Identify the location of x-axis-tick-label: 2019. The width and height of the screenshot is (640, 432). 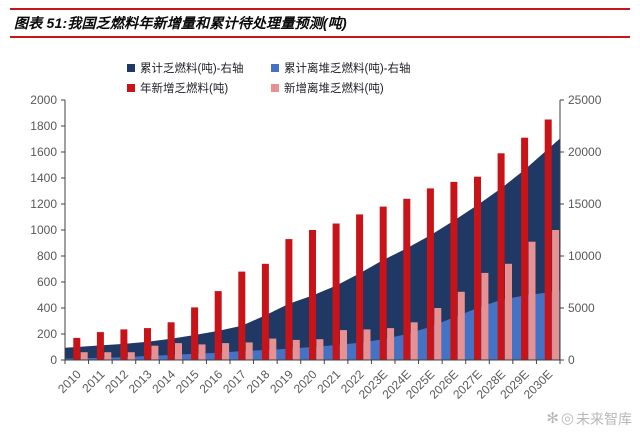
(281, 381).